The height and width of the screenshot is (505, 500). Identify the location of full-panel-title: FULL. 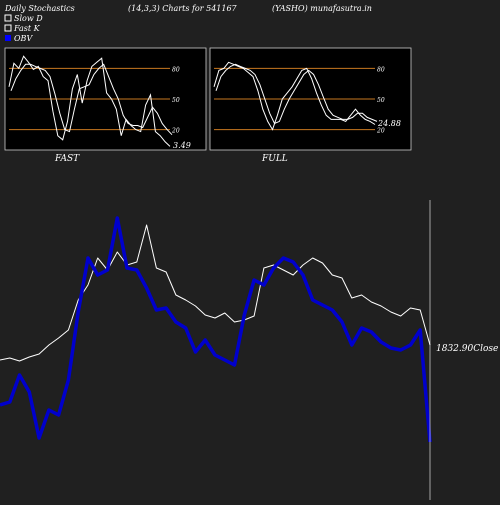
(274, 159).